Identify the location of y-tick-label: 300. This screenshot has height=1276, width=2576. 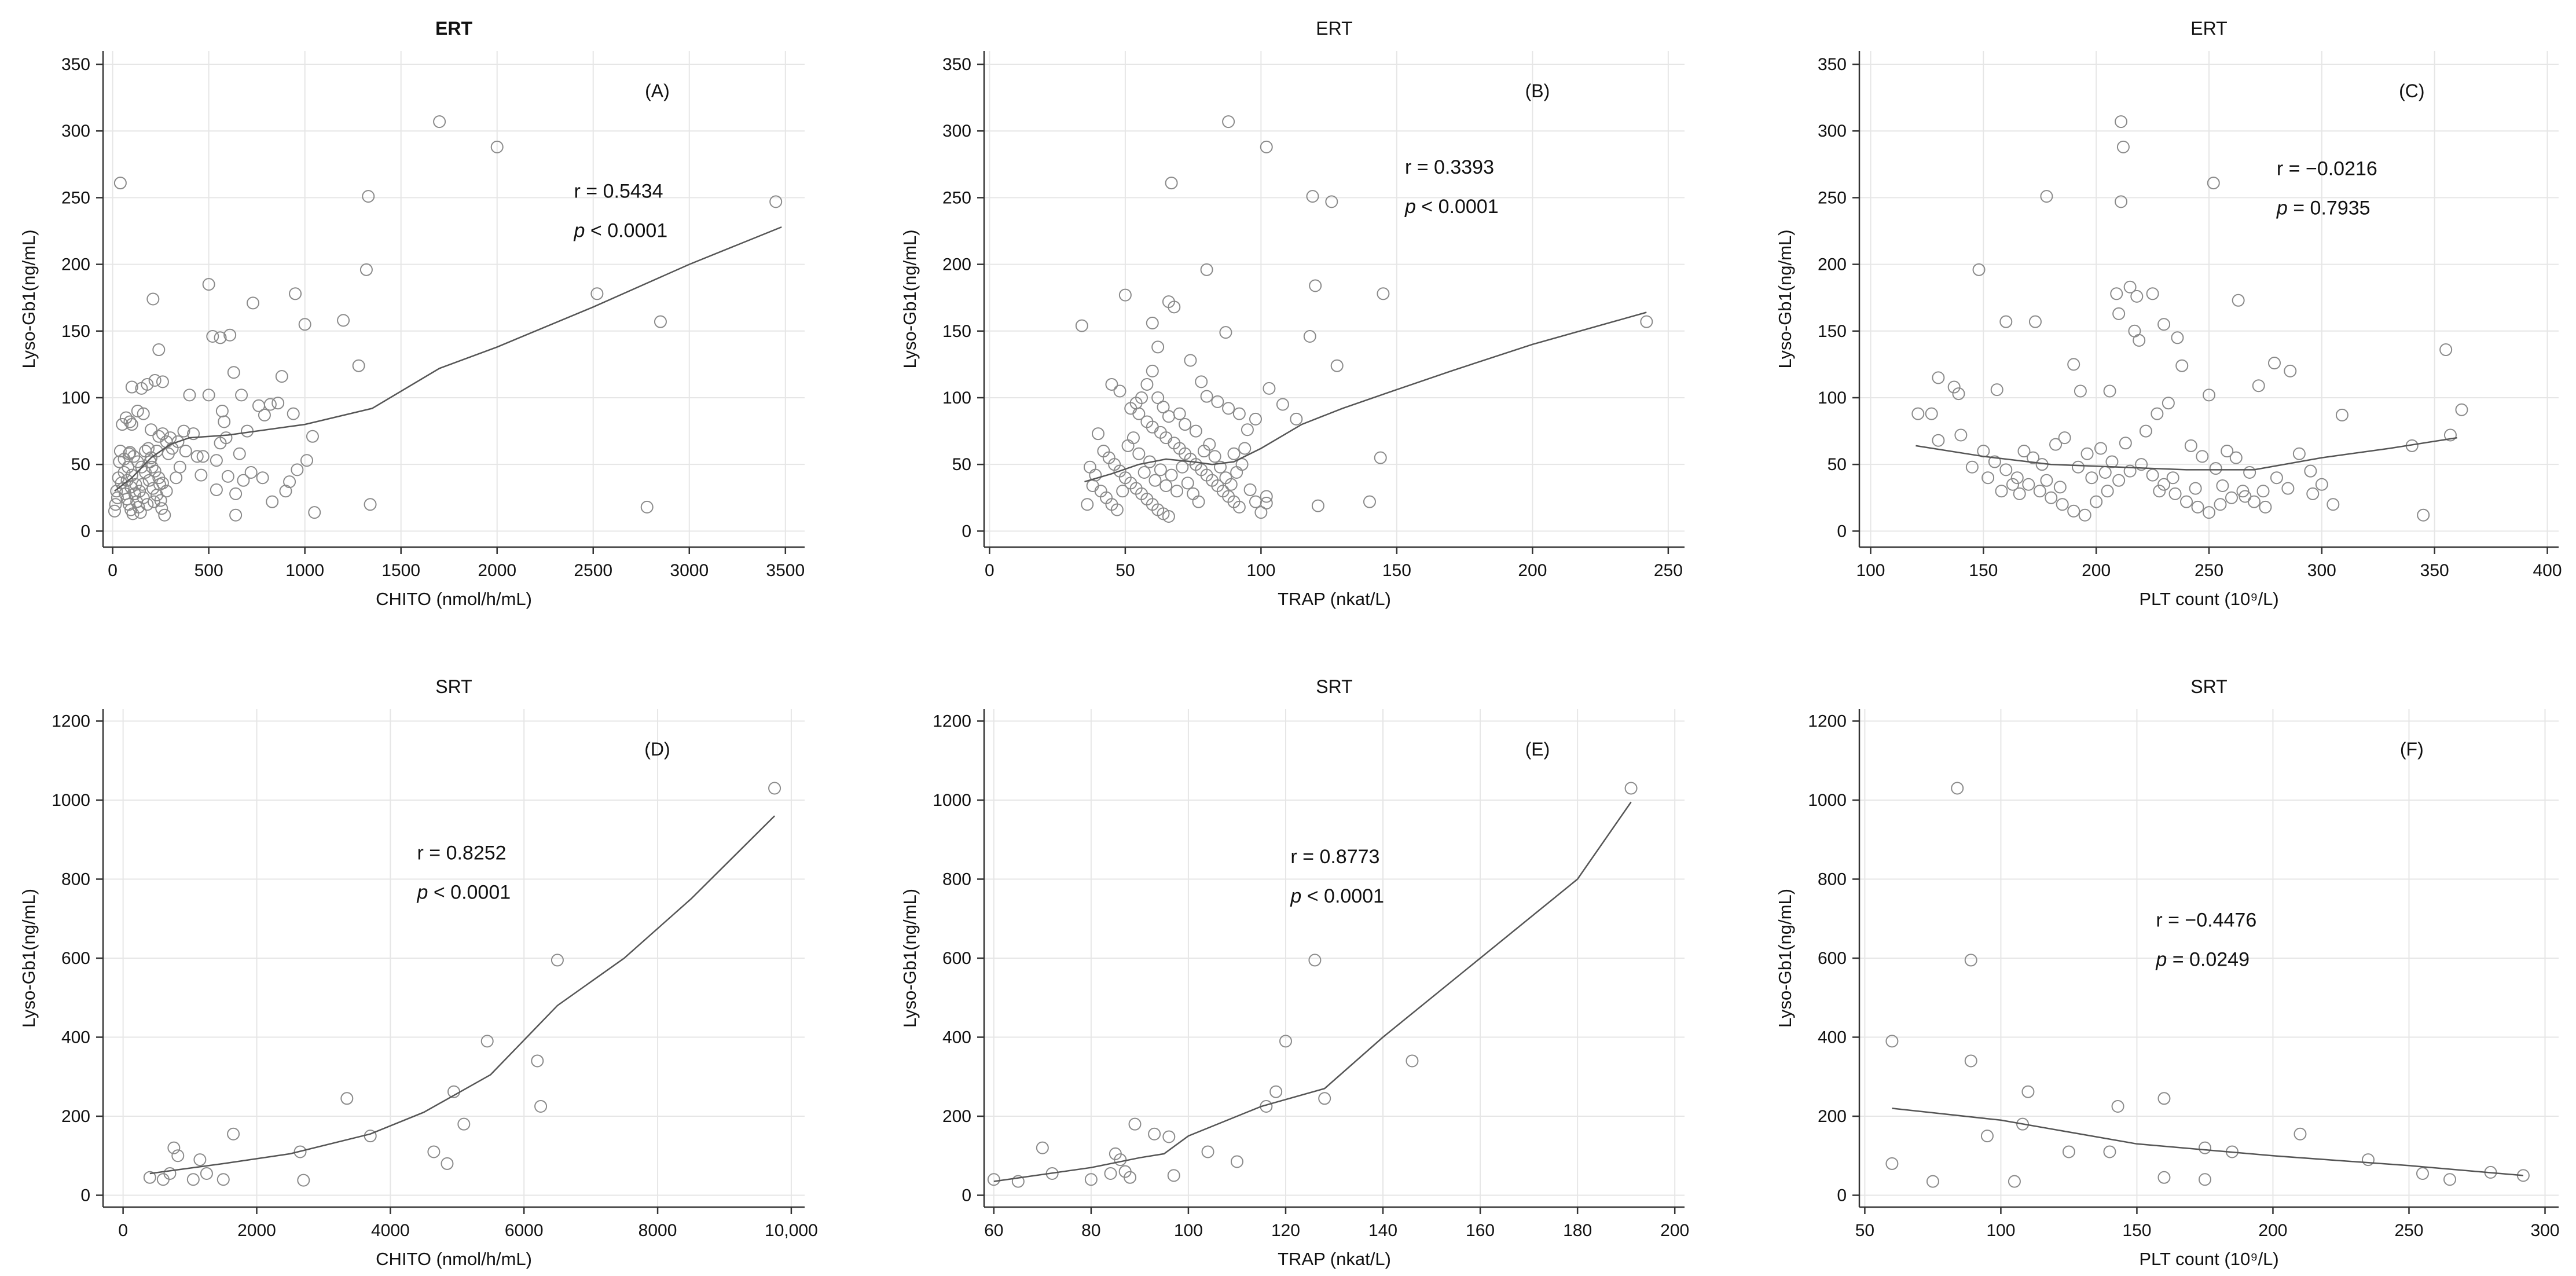
(75, 131).